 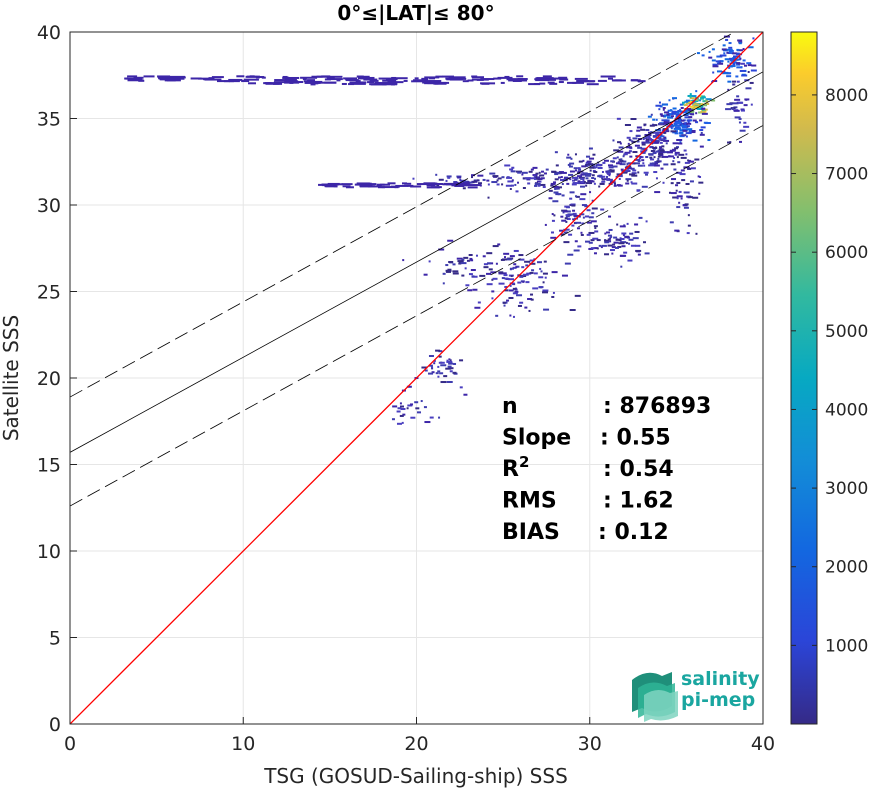 I want to click on y-axis-label: Satellite SSS, so click(x=11, y=378).